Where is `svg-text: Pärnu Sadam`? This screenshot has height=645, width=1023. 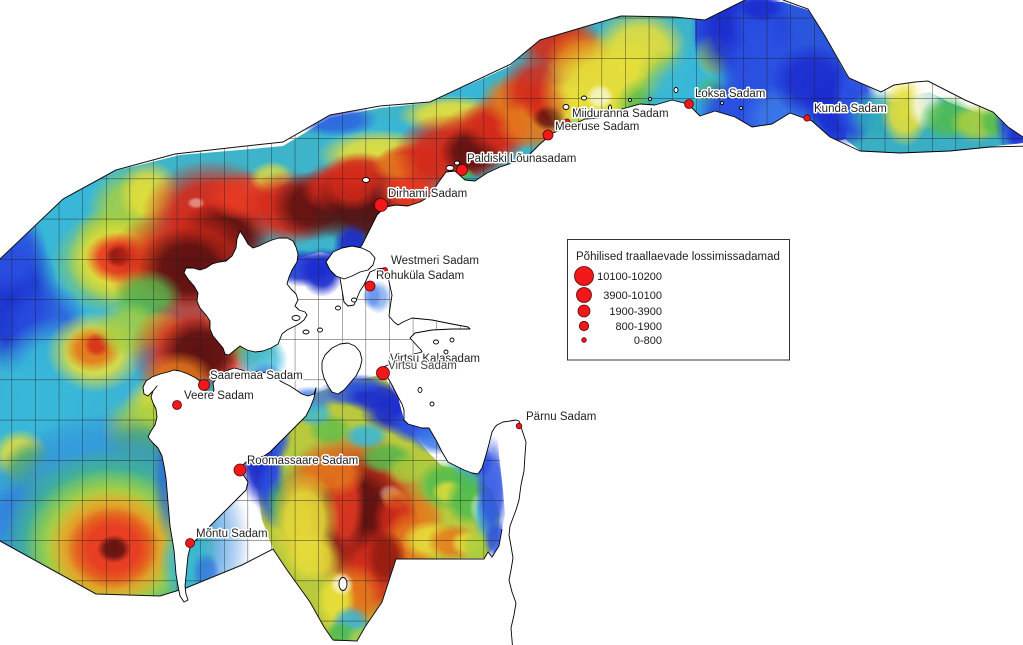
svg-text: Pärnu Sadam is located at coordinates (561, 417).